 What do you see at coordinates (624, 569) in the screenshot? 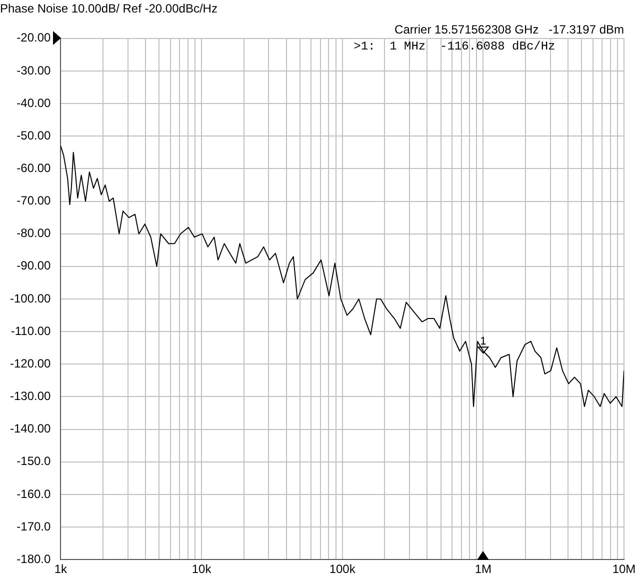
I see `x-tick-label: 10M` at bounding box center [624, 569].